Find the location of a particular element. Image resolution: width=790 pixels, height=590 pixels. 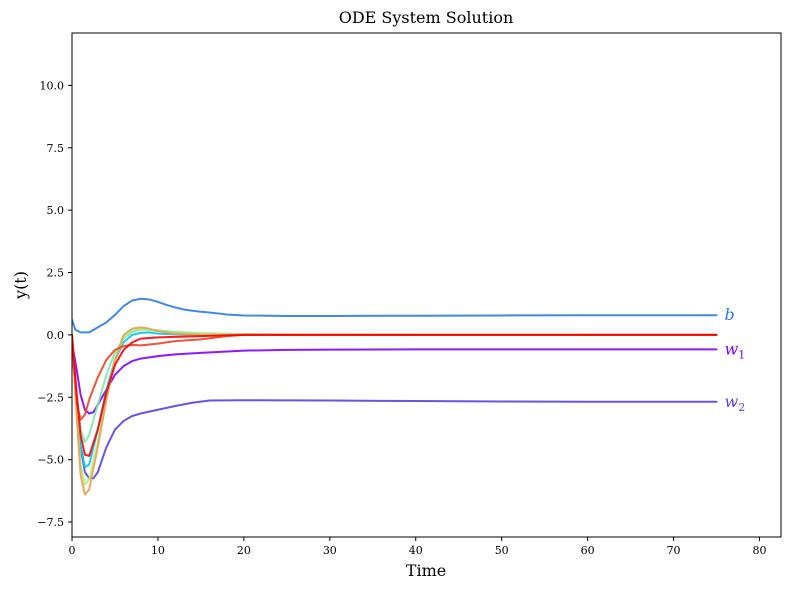

y-tick-label: 2.5 is located at coordinates (56, 273).